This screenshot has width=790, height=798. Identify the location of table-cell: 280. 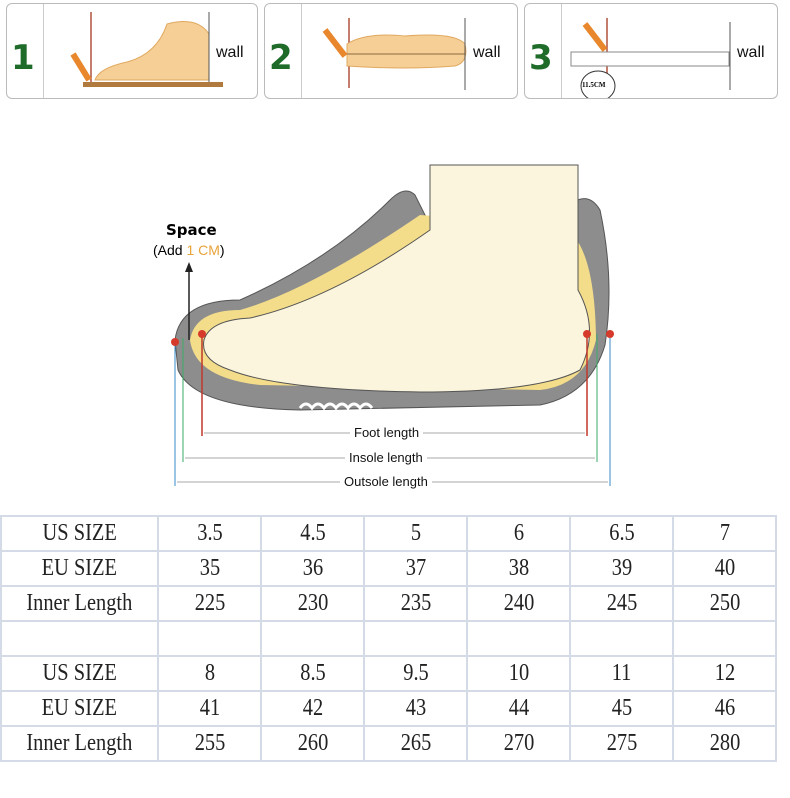
(724, 743).